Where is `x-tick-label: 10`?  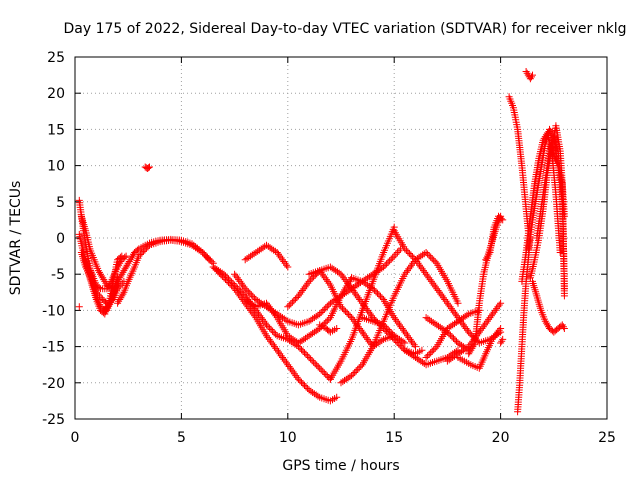 x-tick-label: 10 is located at coordinates (288, 438).